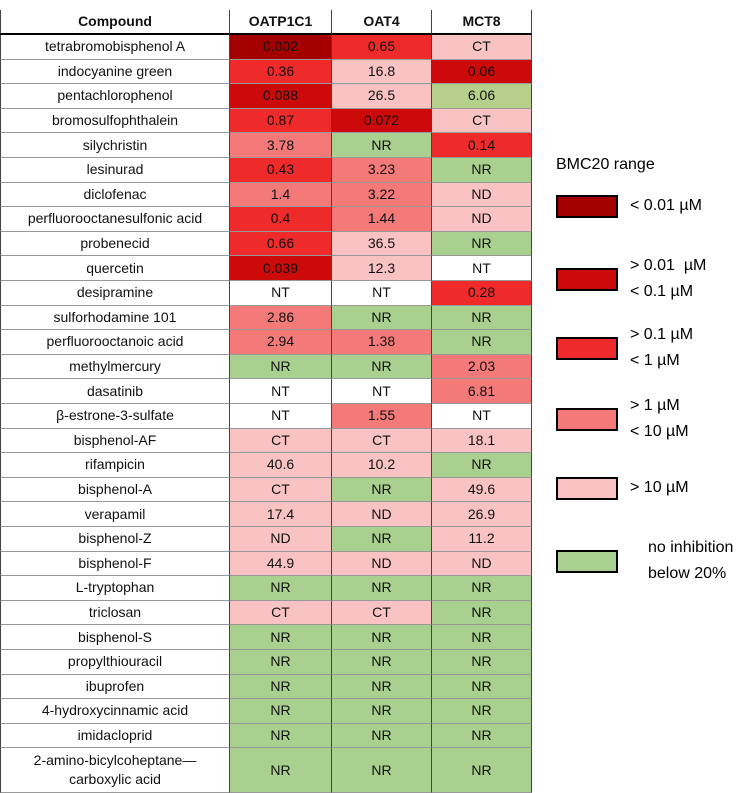 This screenshot has height=793, width=747. Describe the element at coordinates (115, 318) in the screenshot. I see `compound-name: sulforhodamine 101` at that location.